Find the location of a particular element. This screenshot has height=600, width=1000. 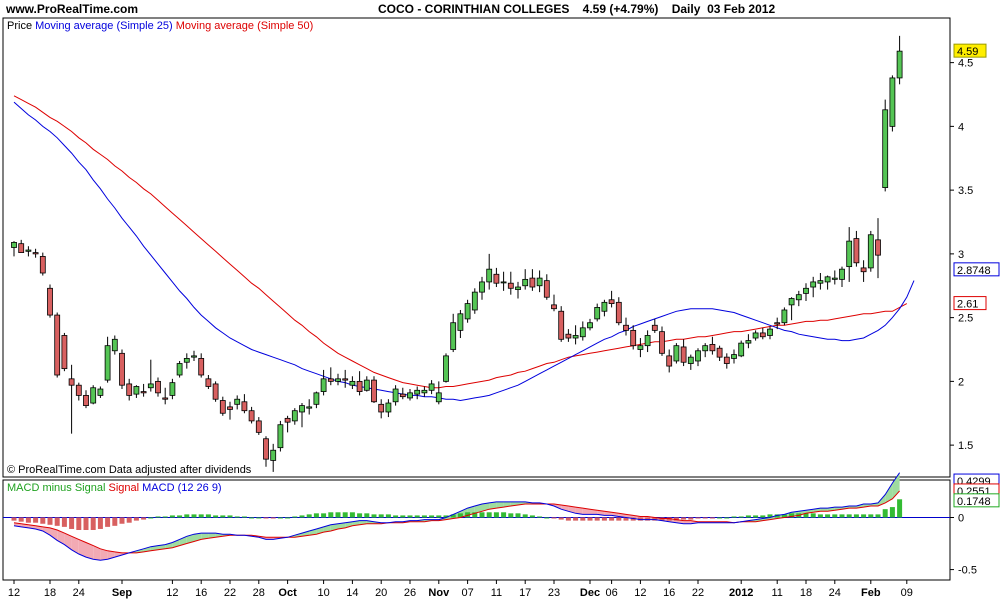

x-tick-label: Feb is located at coordinates (871, 593).